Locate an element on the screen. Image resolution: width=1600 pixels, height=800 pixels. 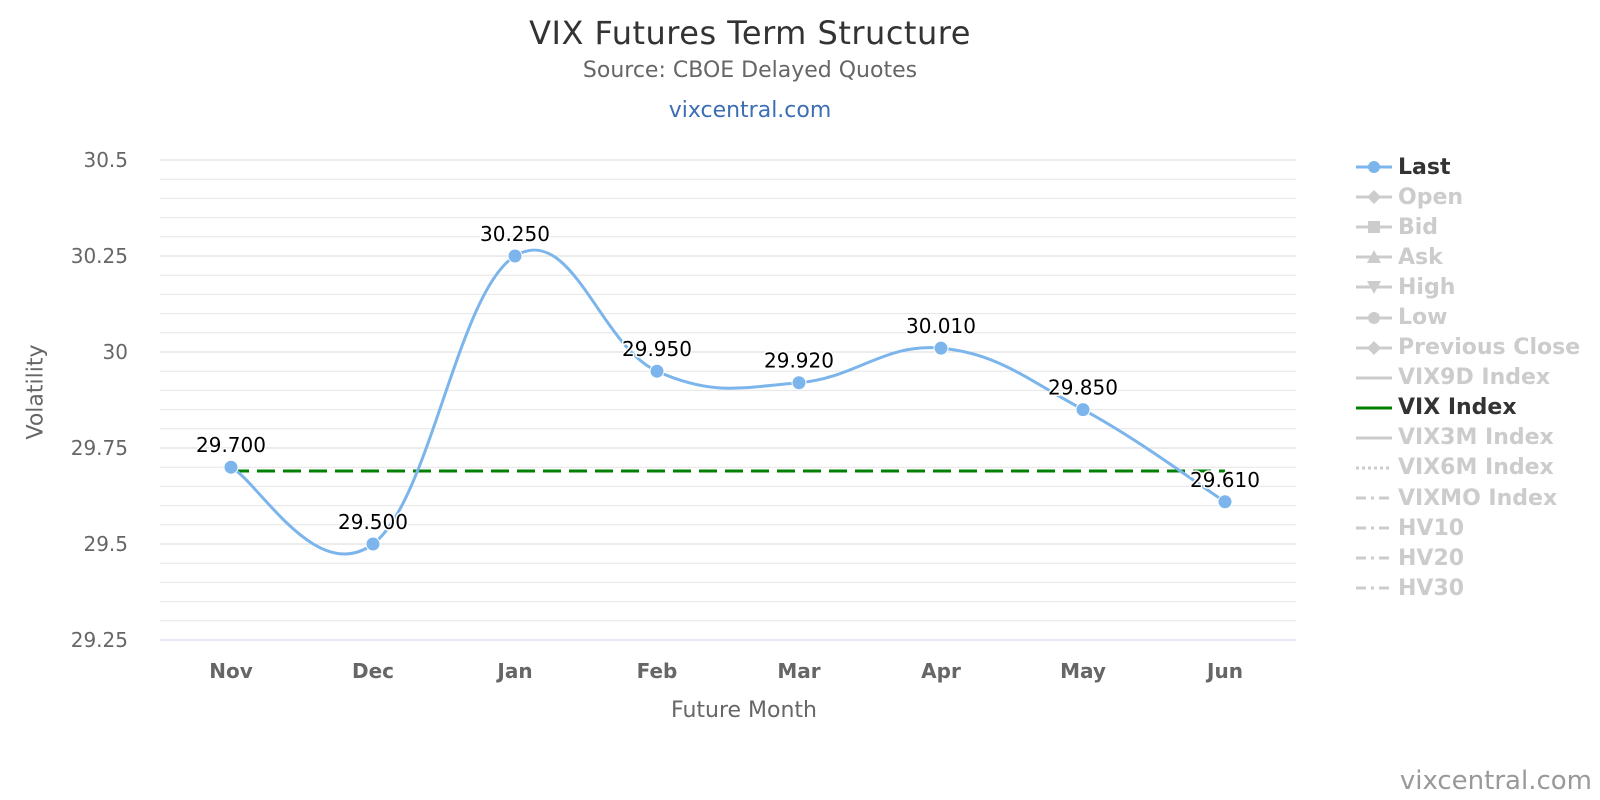
x-tick-label: Apr is located at coordinates (941, 671).